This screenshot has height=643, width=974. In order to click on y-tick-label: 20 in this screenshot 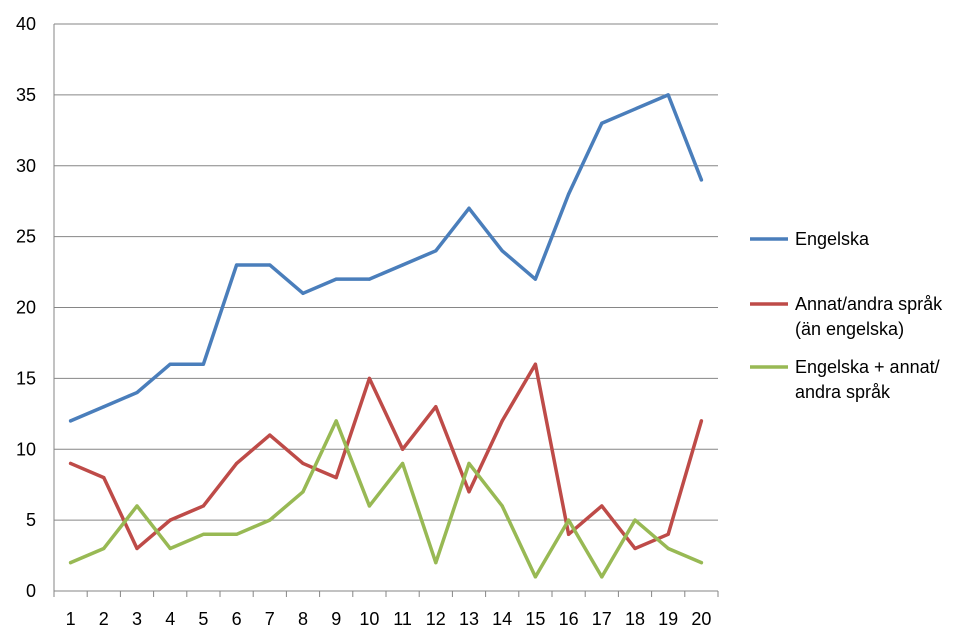, I will do `click(26, 308)`.